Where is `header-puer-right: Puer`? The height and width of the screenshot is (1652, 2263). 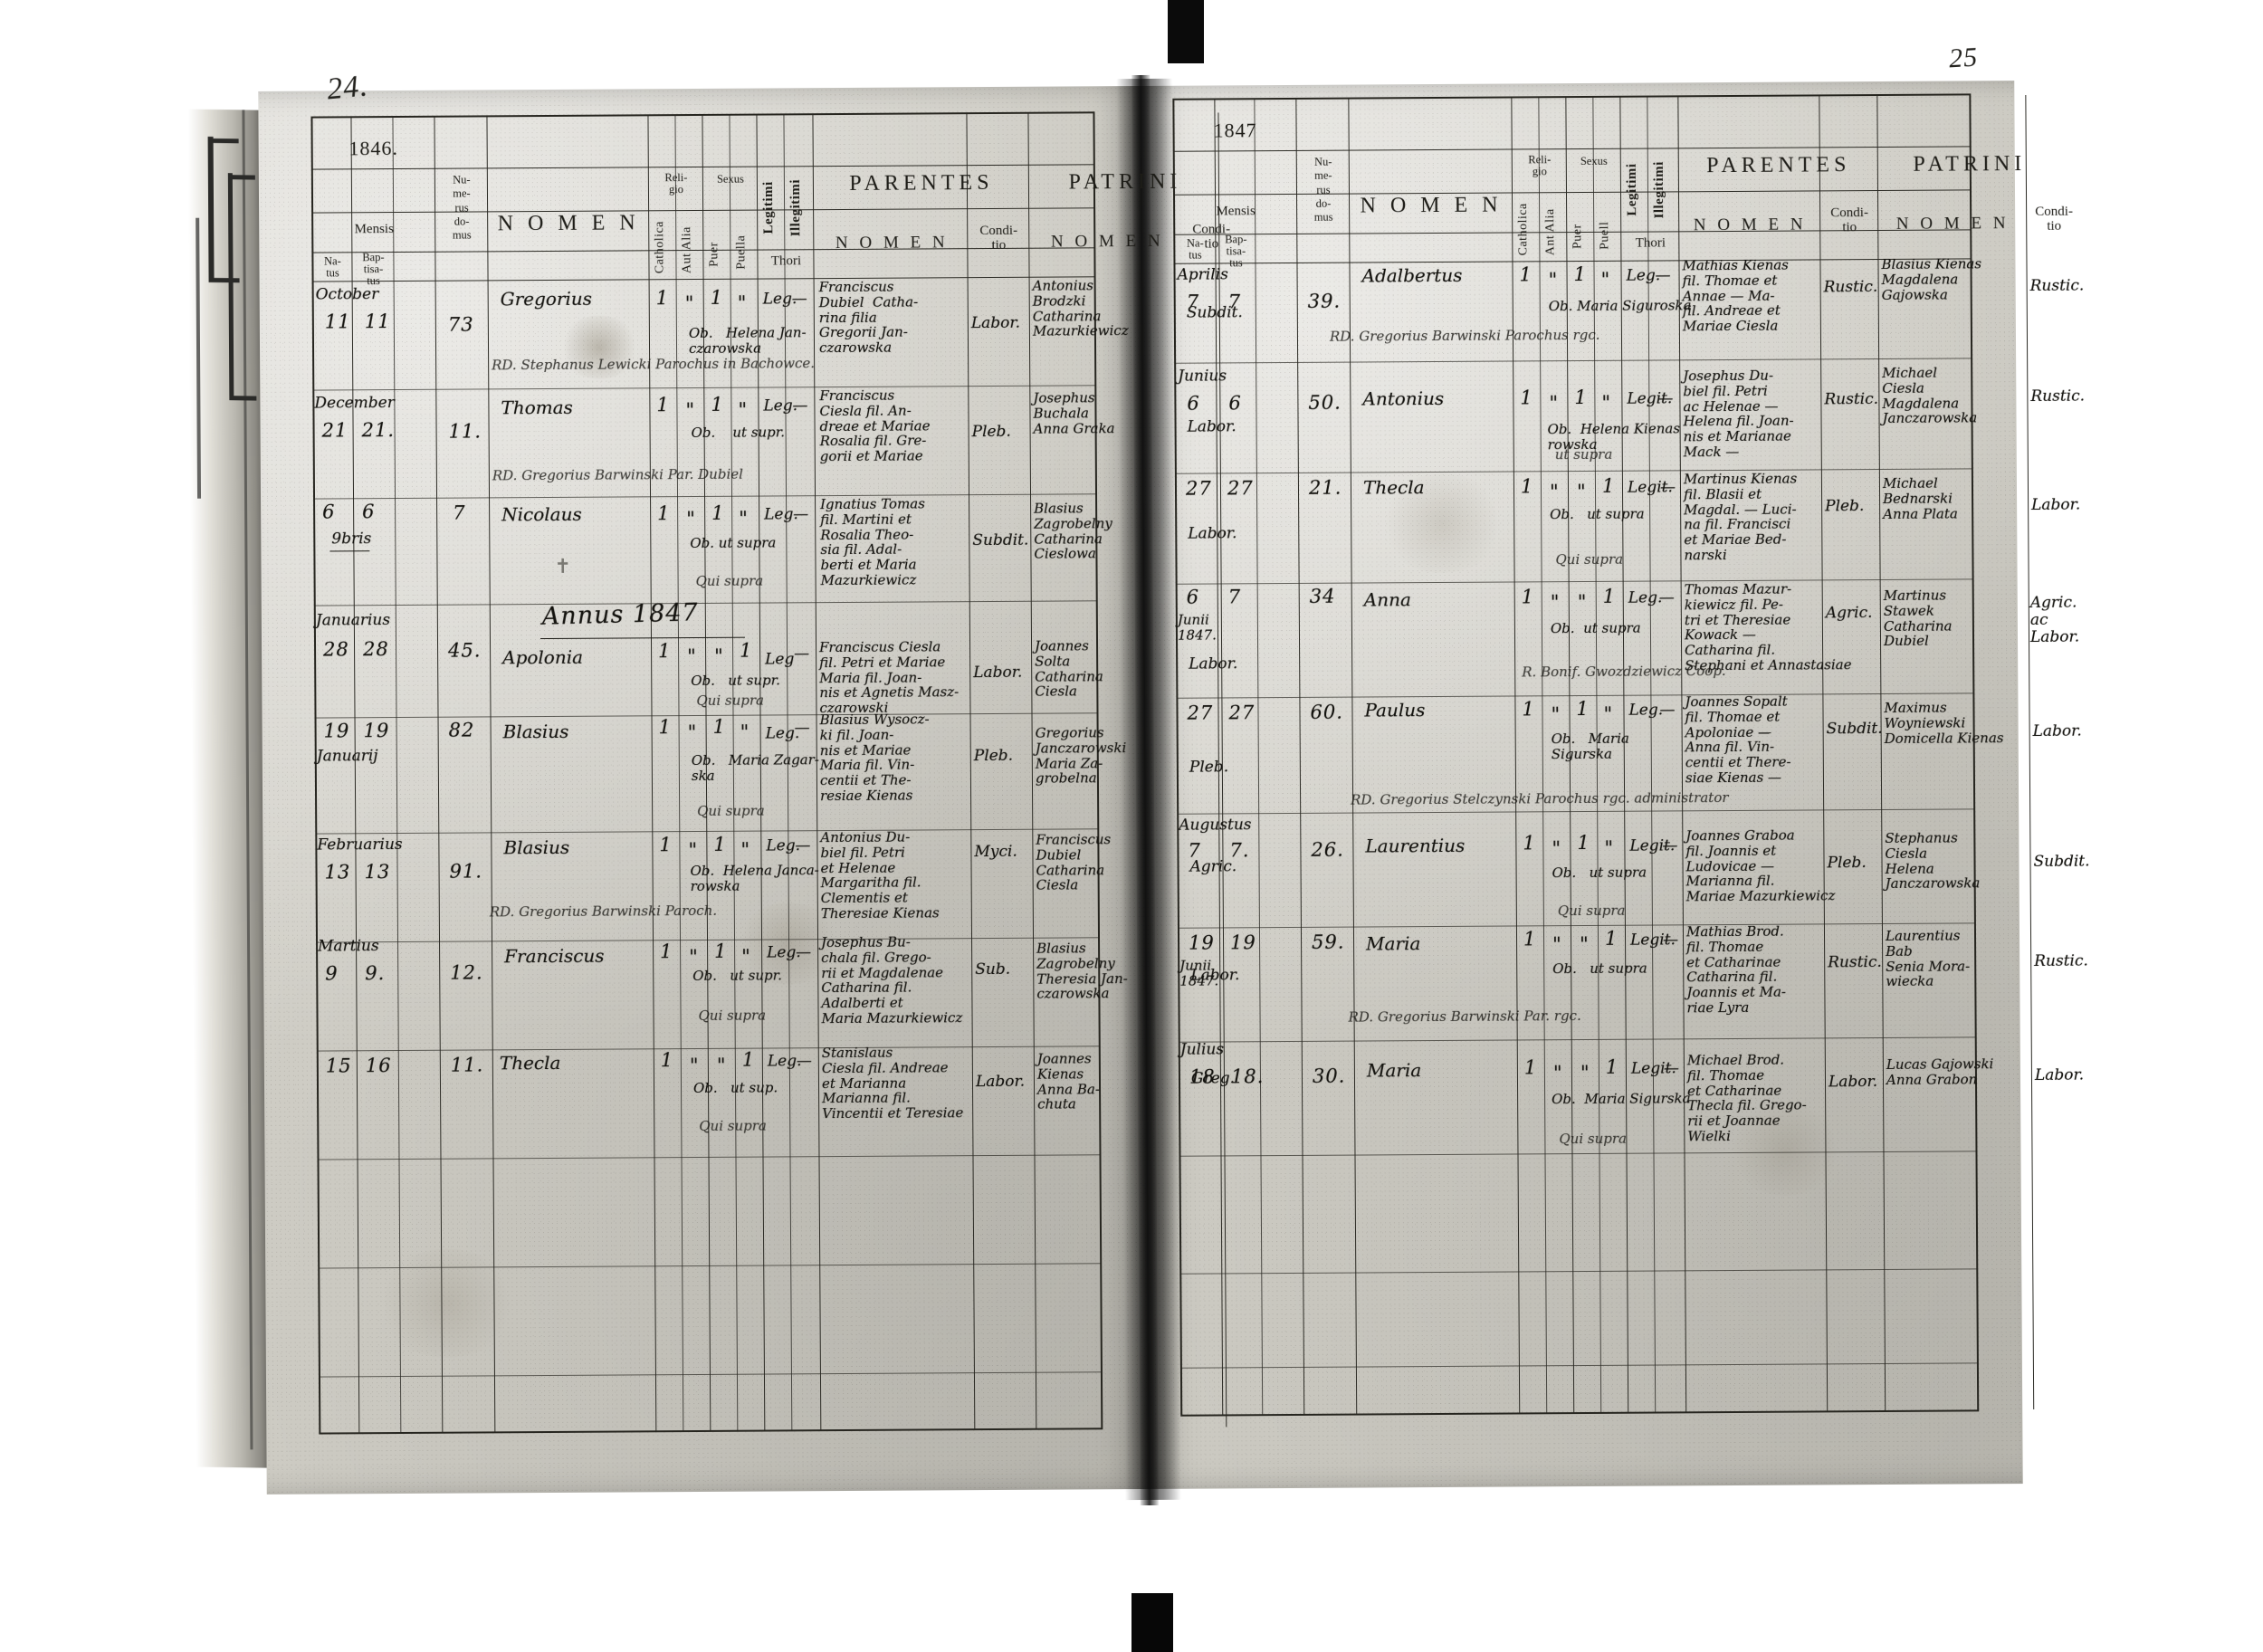 header-puer-right: Puer is located at coordinates (1578, 236).